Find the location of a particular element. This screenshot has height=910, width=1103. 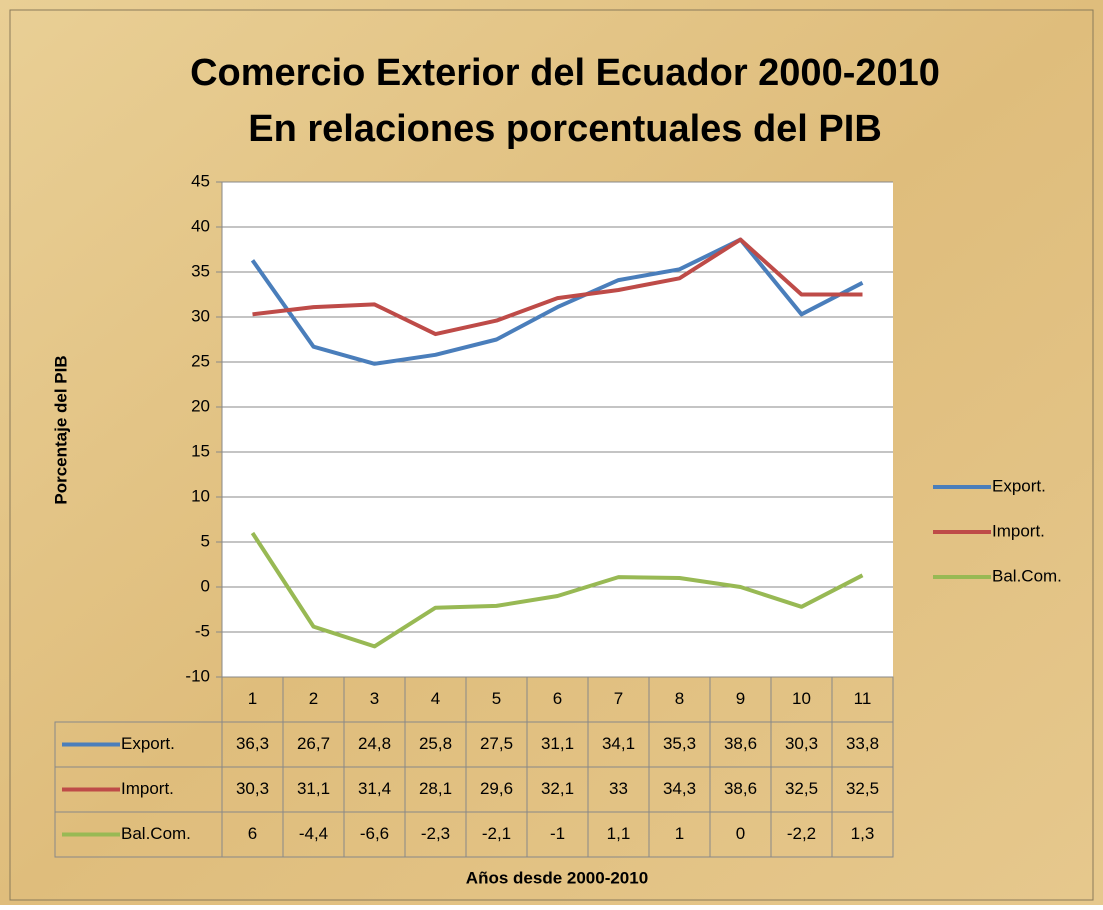

x-axis-label: Años desde 2000-2010 is located at coordinates (557, 877).